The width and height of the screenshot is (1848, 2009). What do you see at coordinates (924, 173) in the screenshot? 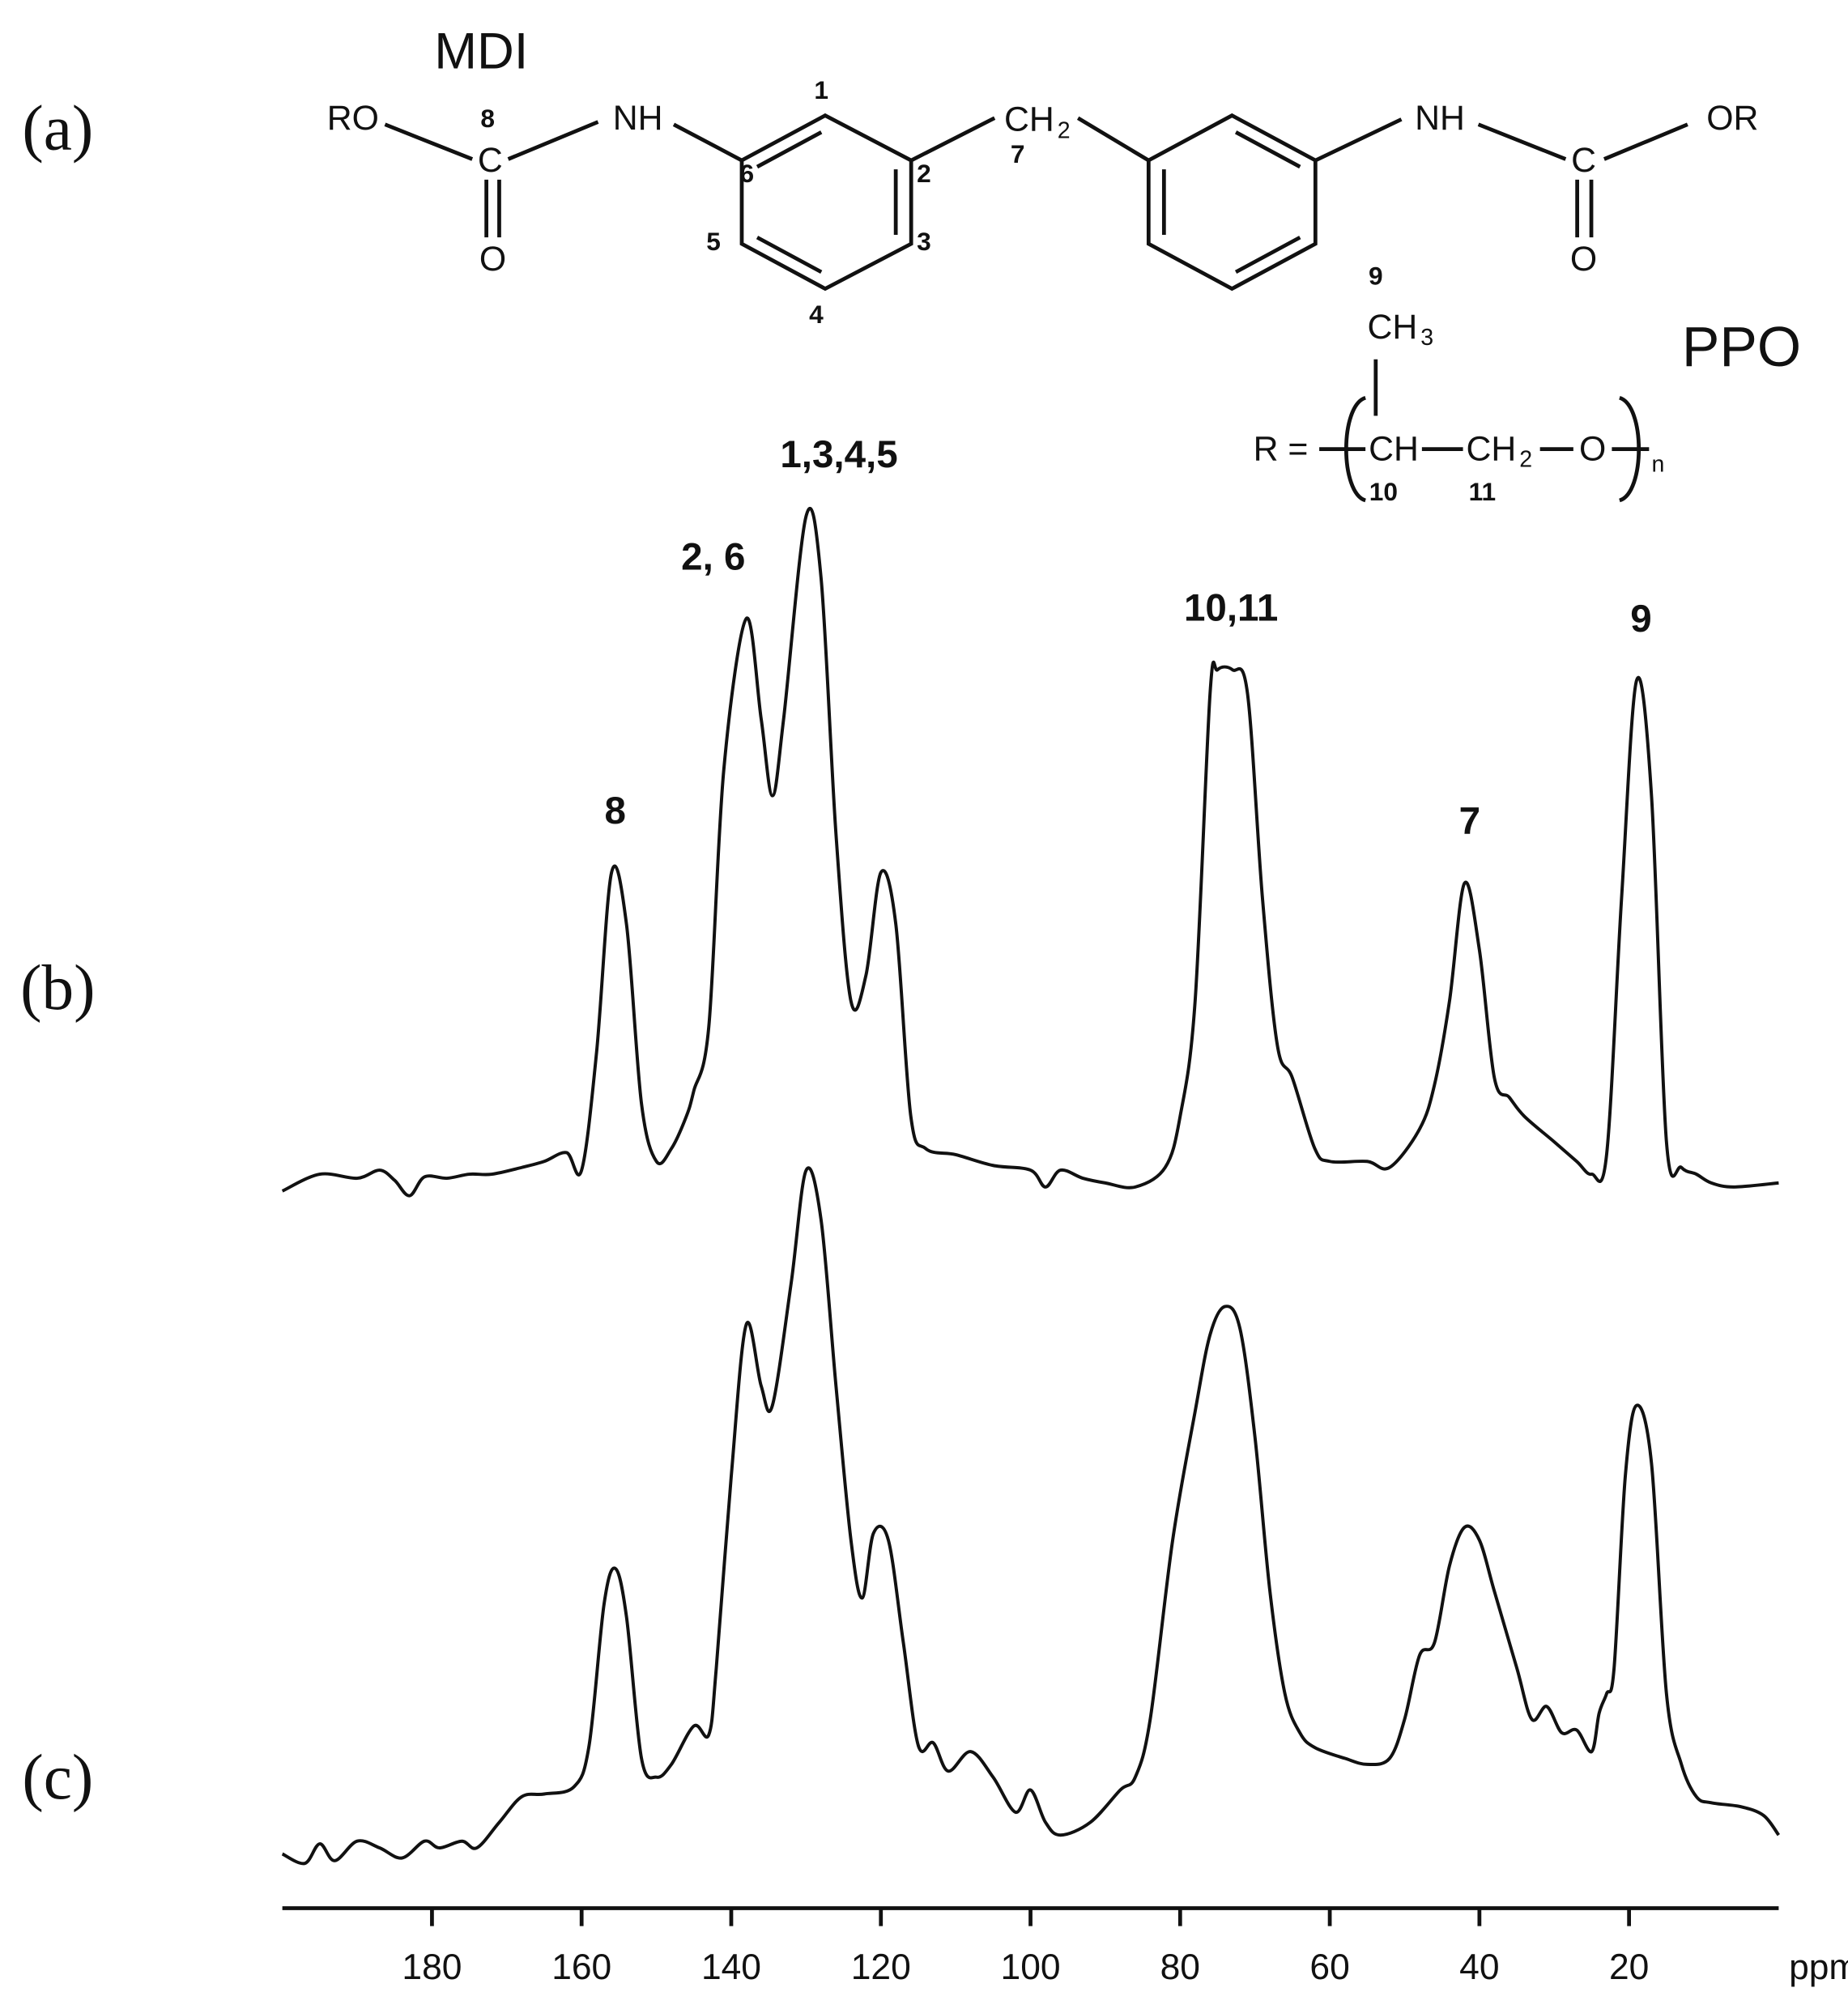
I see `carbon-number: 2` at bounding box center [924, 173].